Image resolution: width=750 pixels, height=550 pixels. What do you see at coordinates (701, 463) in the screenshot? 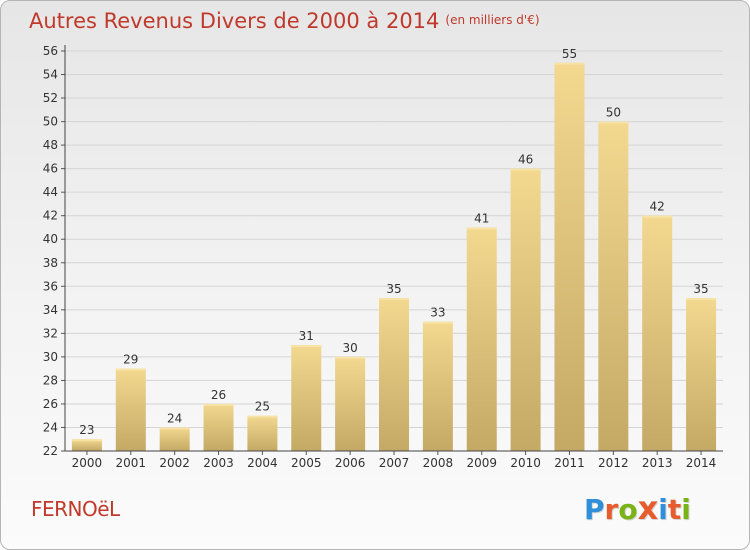
I see `x-tick-label: 2014` at bounding box center [701, 463].